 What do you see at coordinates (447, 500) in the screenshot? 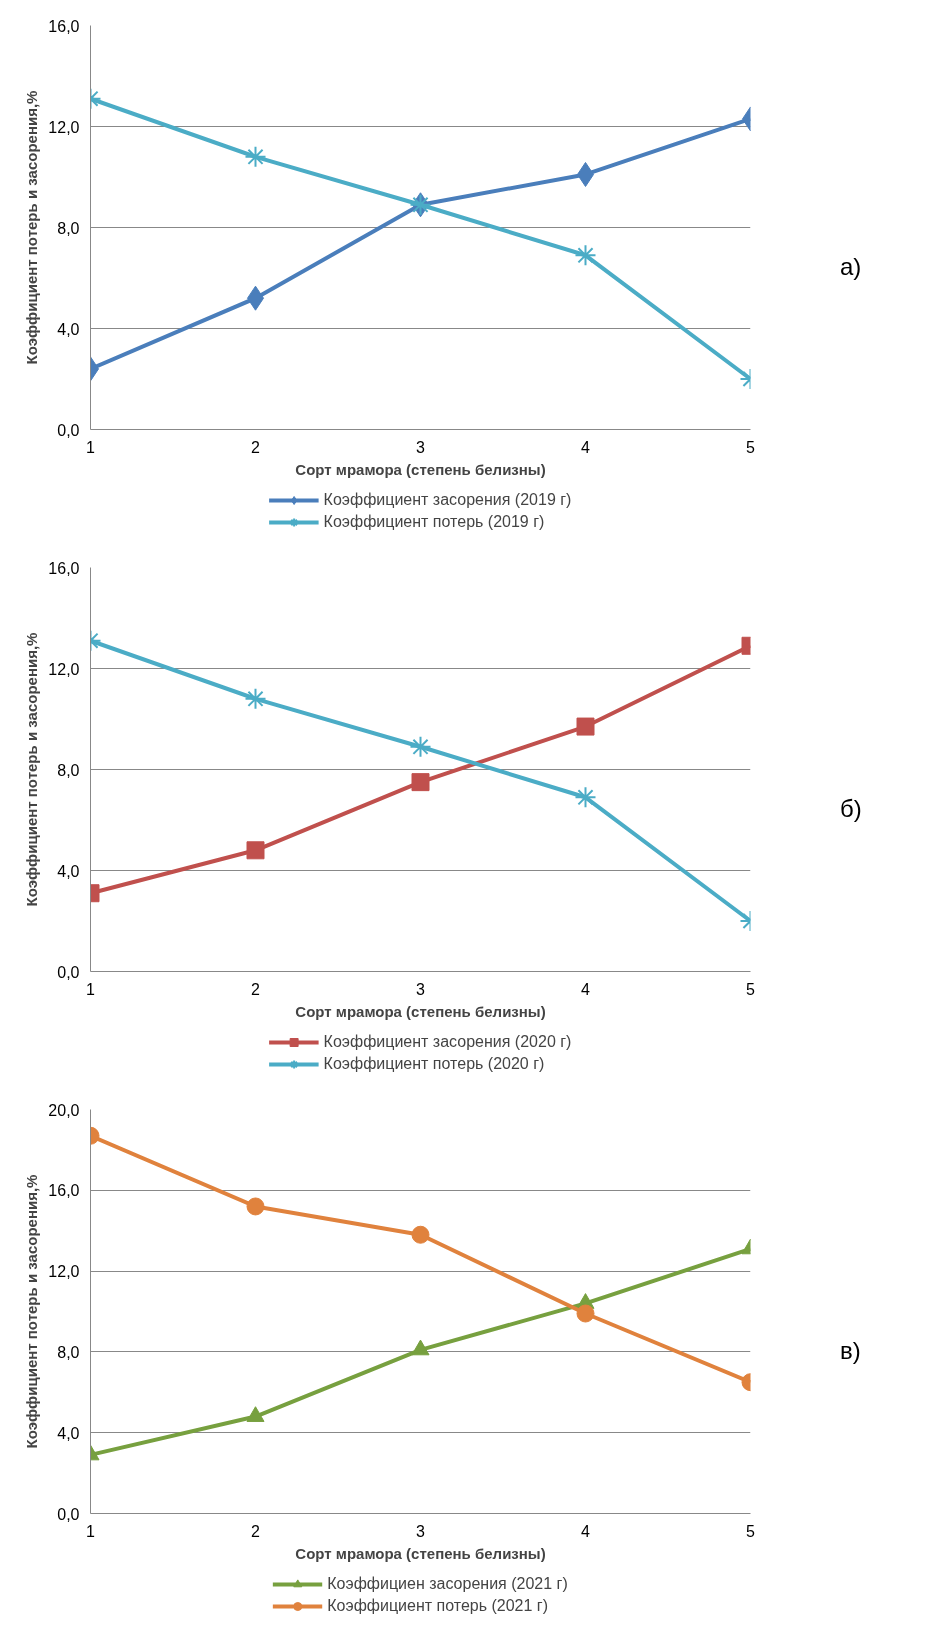
I see `legend-label: Коэффициент засорения (2019 г)` at bounding box center [447, 500].